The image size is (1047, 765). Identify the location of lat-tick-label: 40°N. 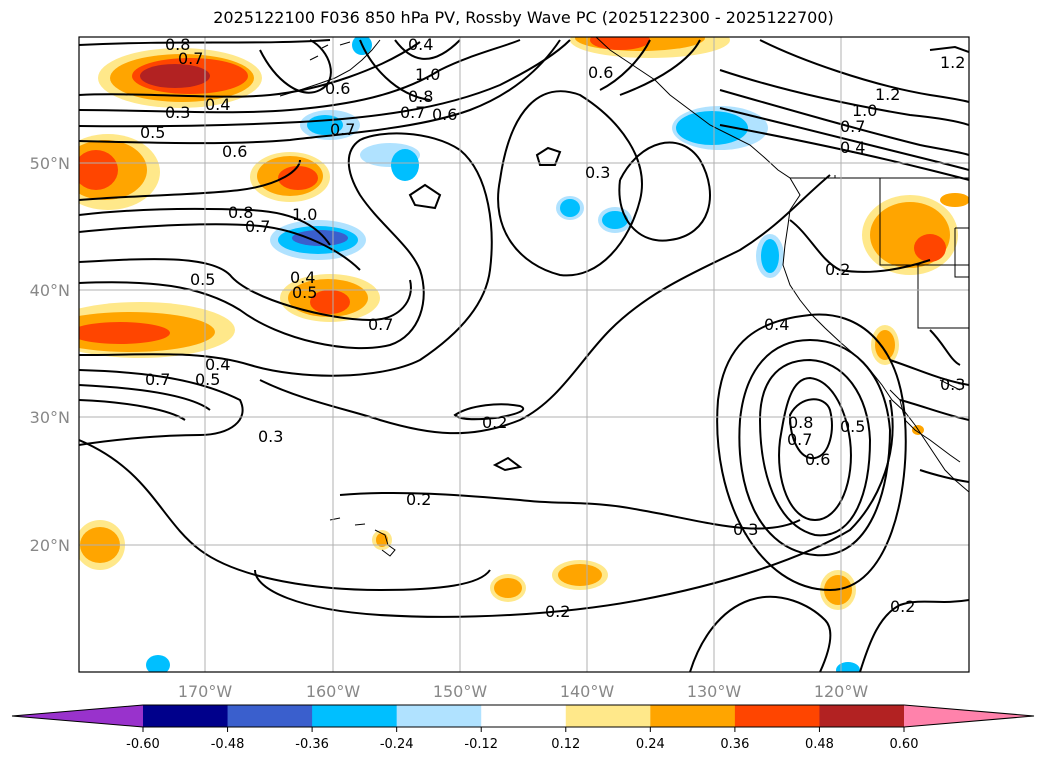
(50, 290).